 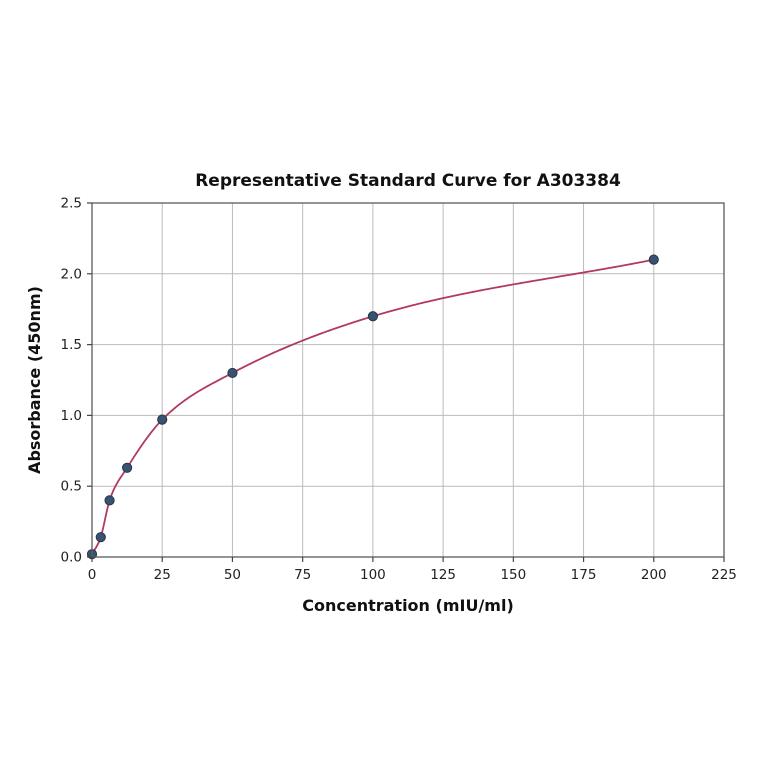 What do you see at coordinates (408, 605) in the screenshot?
I see `x-axis-label: Concentration (mIU/ml)` at bounding box center [408, 605].